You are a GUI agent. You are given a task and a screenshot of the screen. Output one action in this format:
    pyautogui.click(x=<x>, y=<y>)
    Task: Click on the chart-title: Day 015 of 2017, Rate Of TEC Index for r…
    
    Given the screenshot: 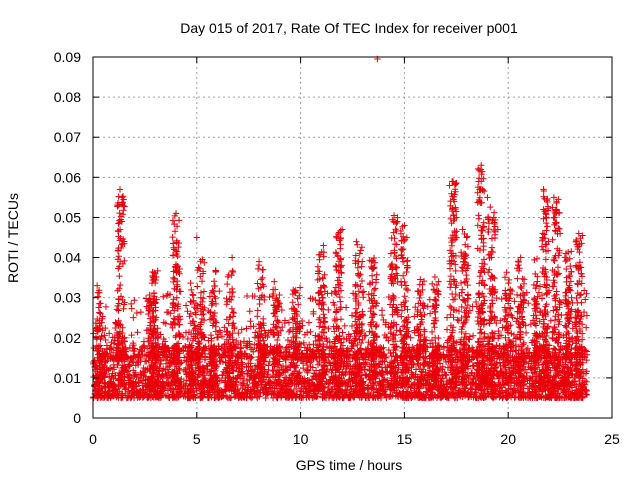 What is the action you would take?
    pyautogui.click(x=349, y=28)
    